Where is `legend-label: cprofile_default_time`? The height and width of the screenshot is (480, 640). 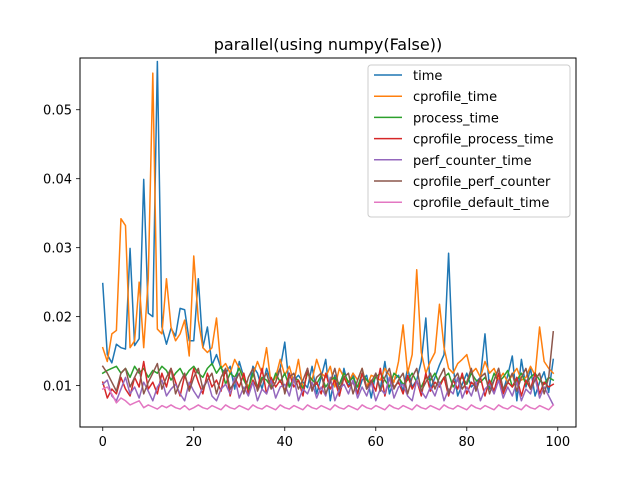
legend-label: cprofile_default_time is located at coordinates (481, 203).